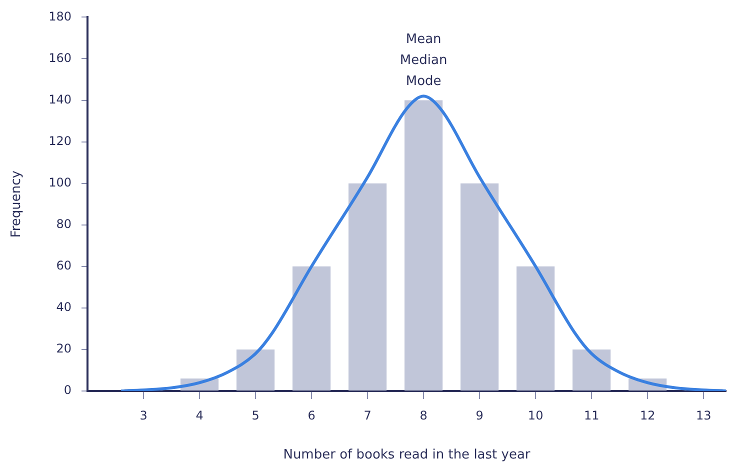 The width and height of the screenshot is (741, 472). Describe the element at coordinates (648, 415) in the screenshot. I see `x-tick-label: 12` at that location.